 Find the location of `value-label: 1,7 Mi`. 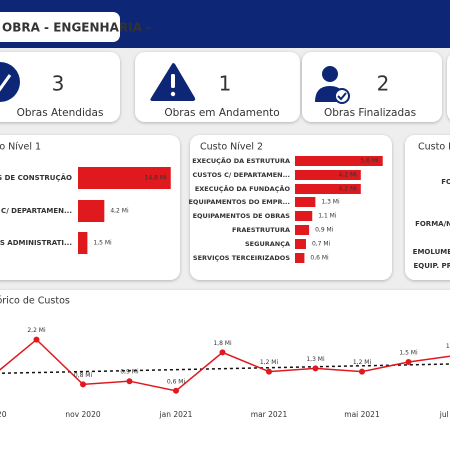

value-label: 1,7 Mi is located at coordinates (448, 346).